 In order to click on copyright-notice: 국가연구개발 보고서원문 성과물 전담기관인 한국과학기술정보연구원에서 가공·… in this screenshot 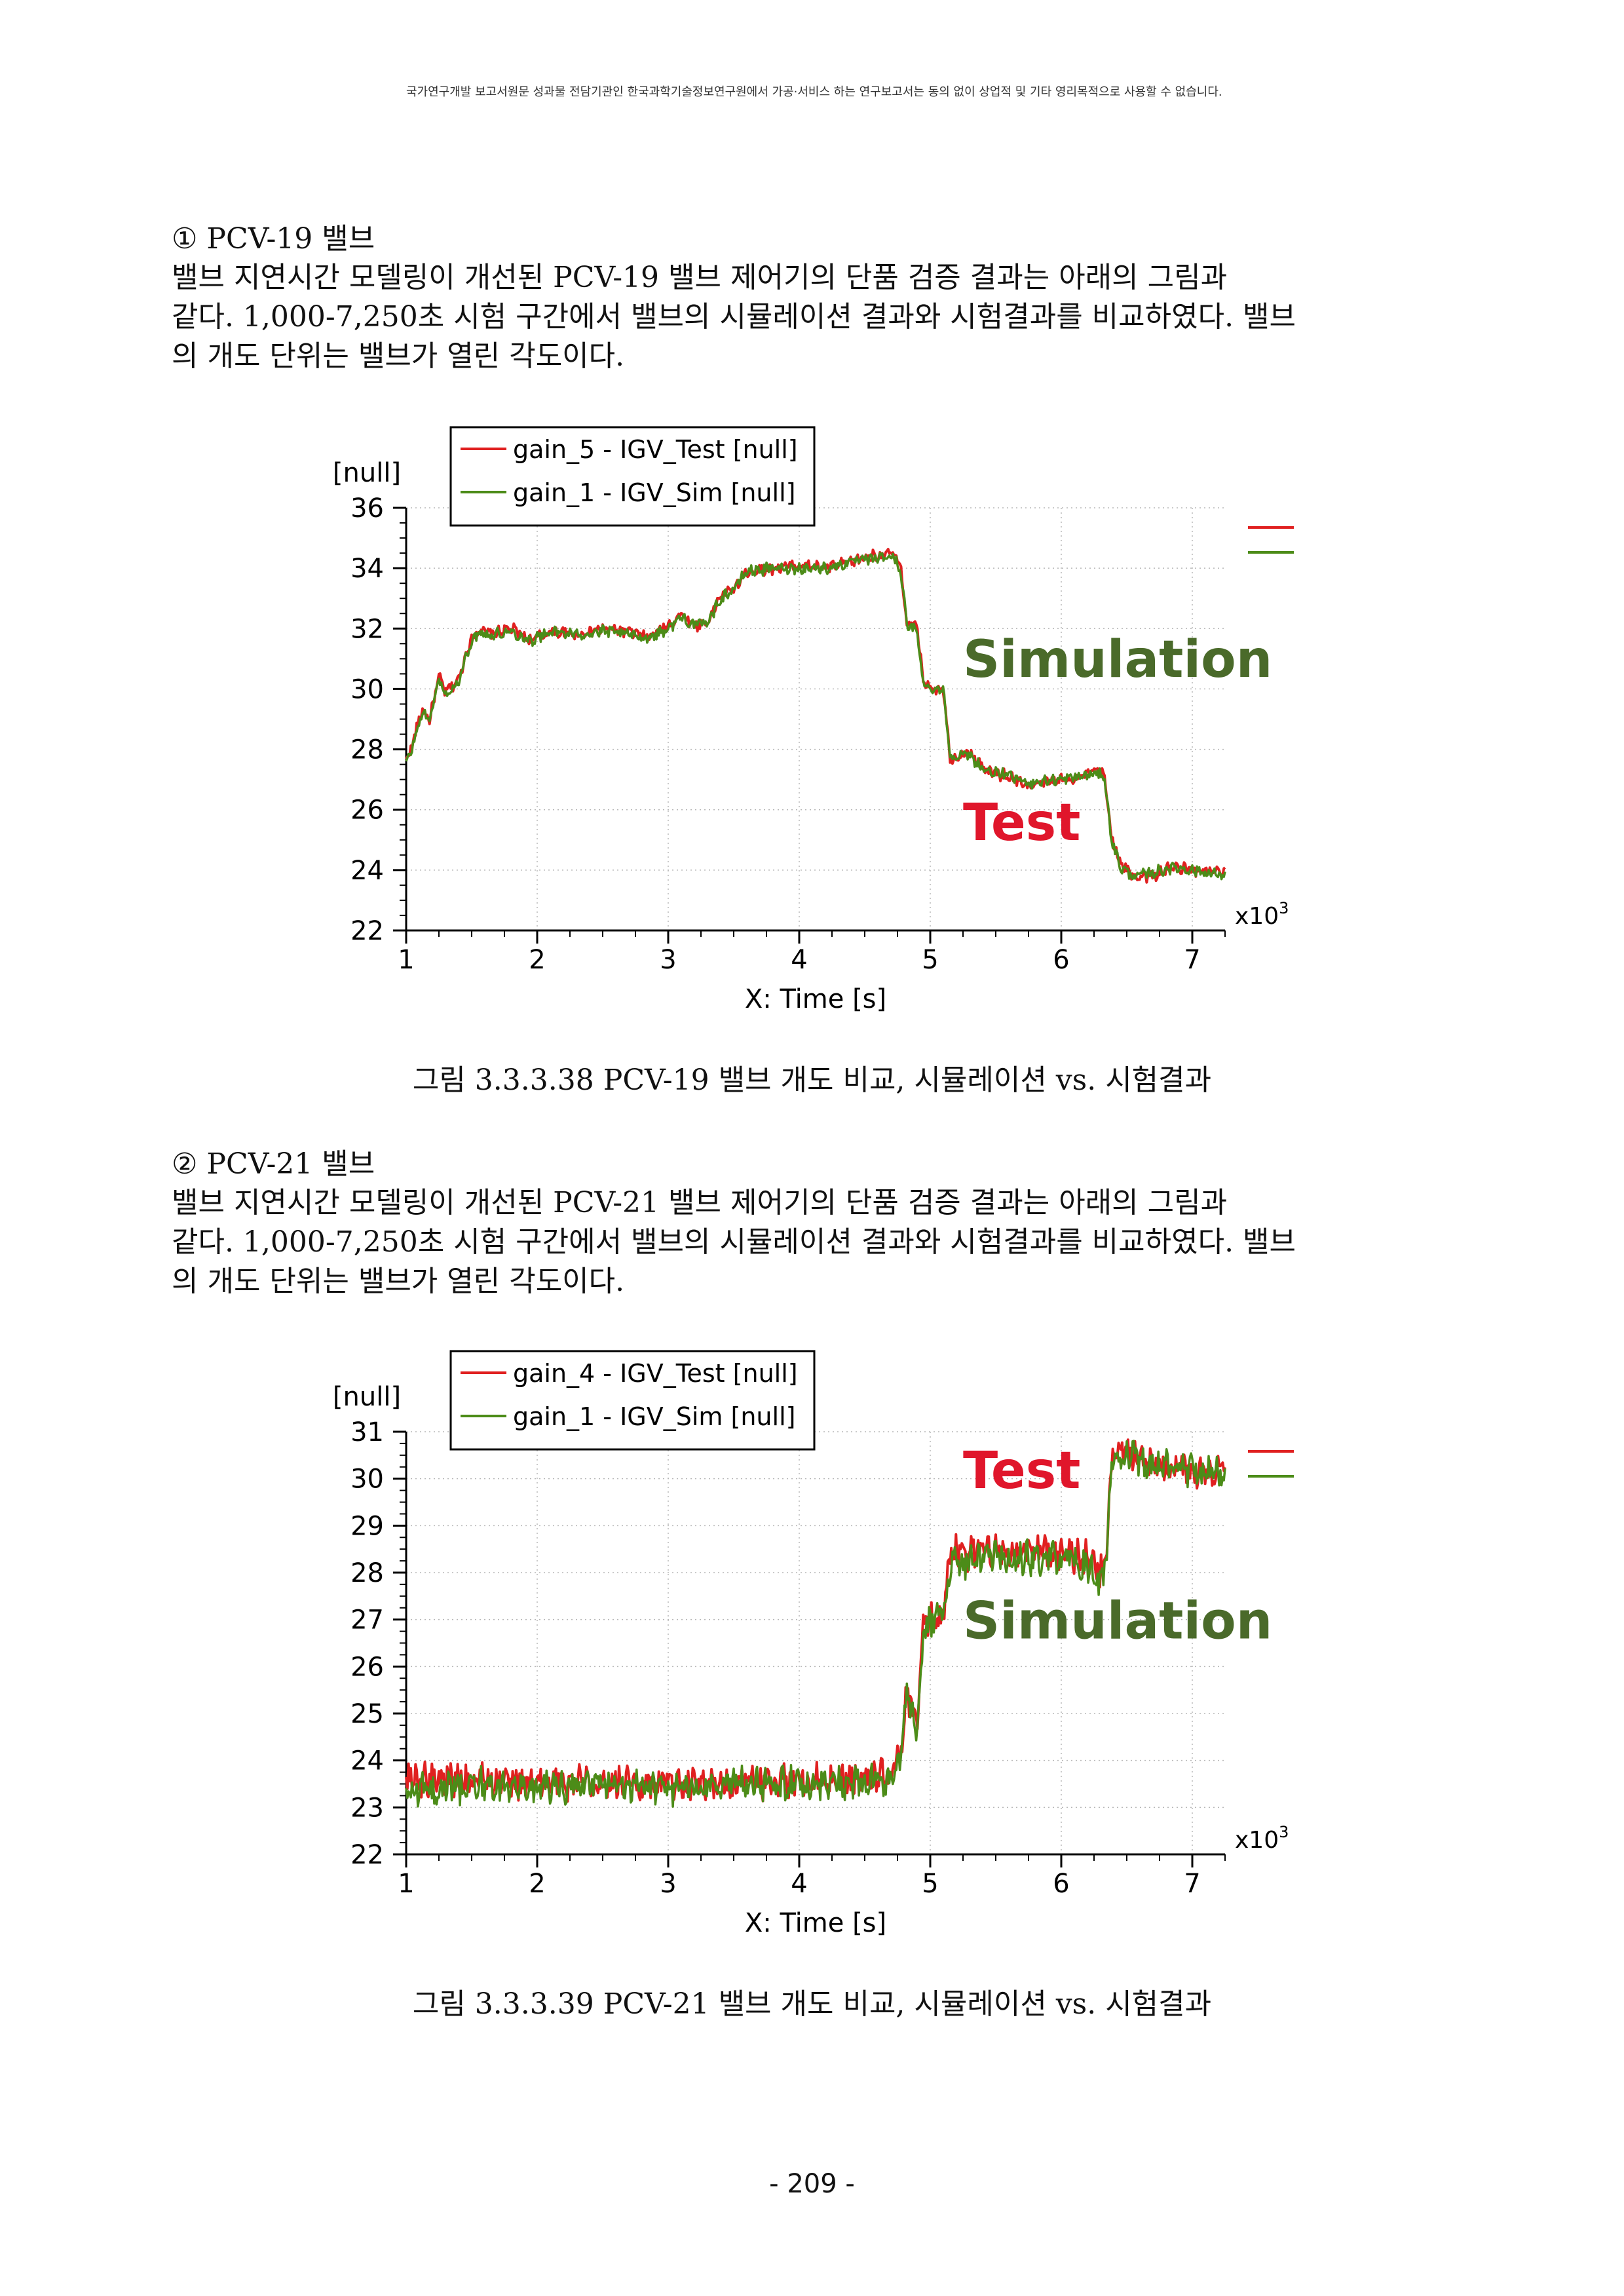, I will do `click(814, 92)`.